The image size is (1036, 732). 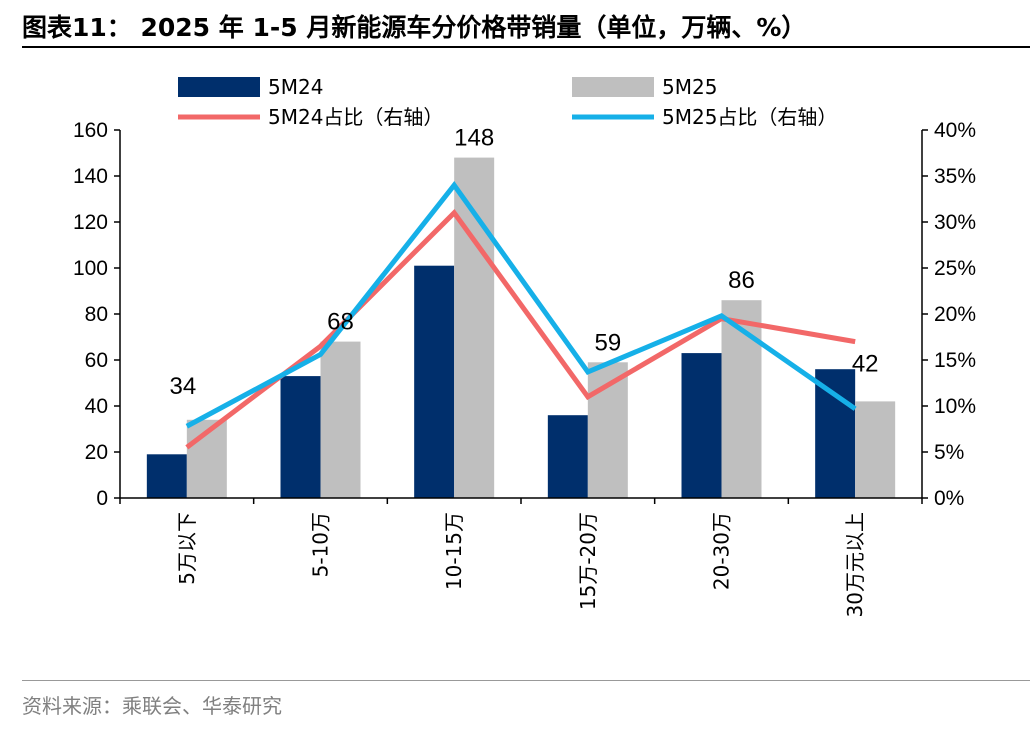 What do you see at coordinates (295, 87) in the screenshot?
I see `legend-label-0: 5M24` at bounding box center [295, 87].